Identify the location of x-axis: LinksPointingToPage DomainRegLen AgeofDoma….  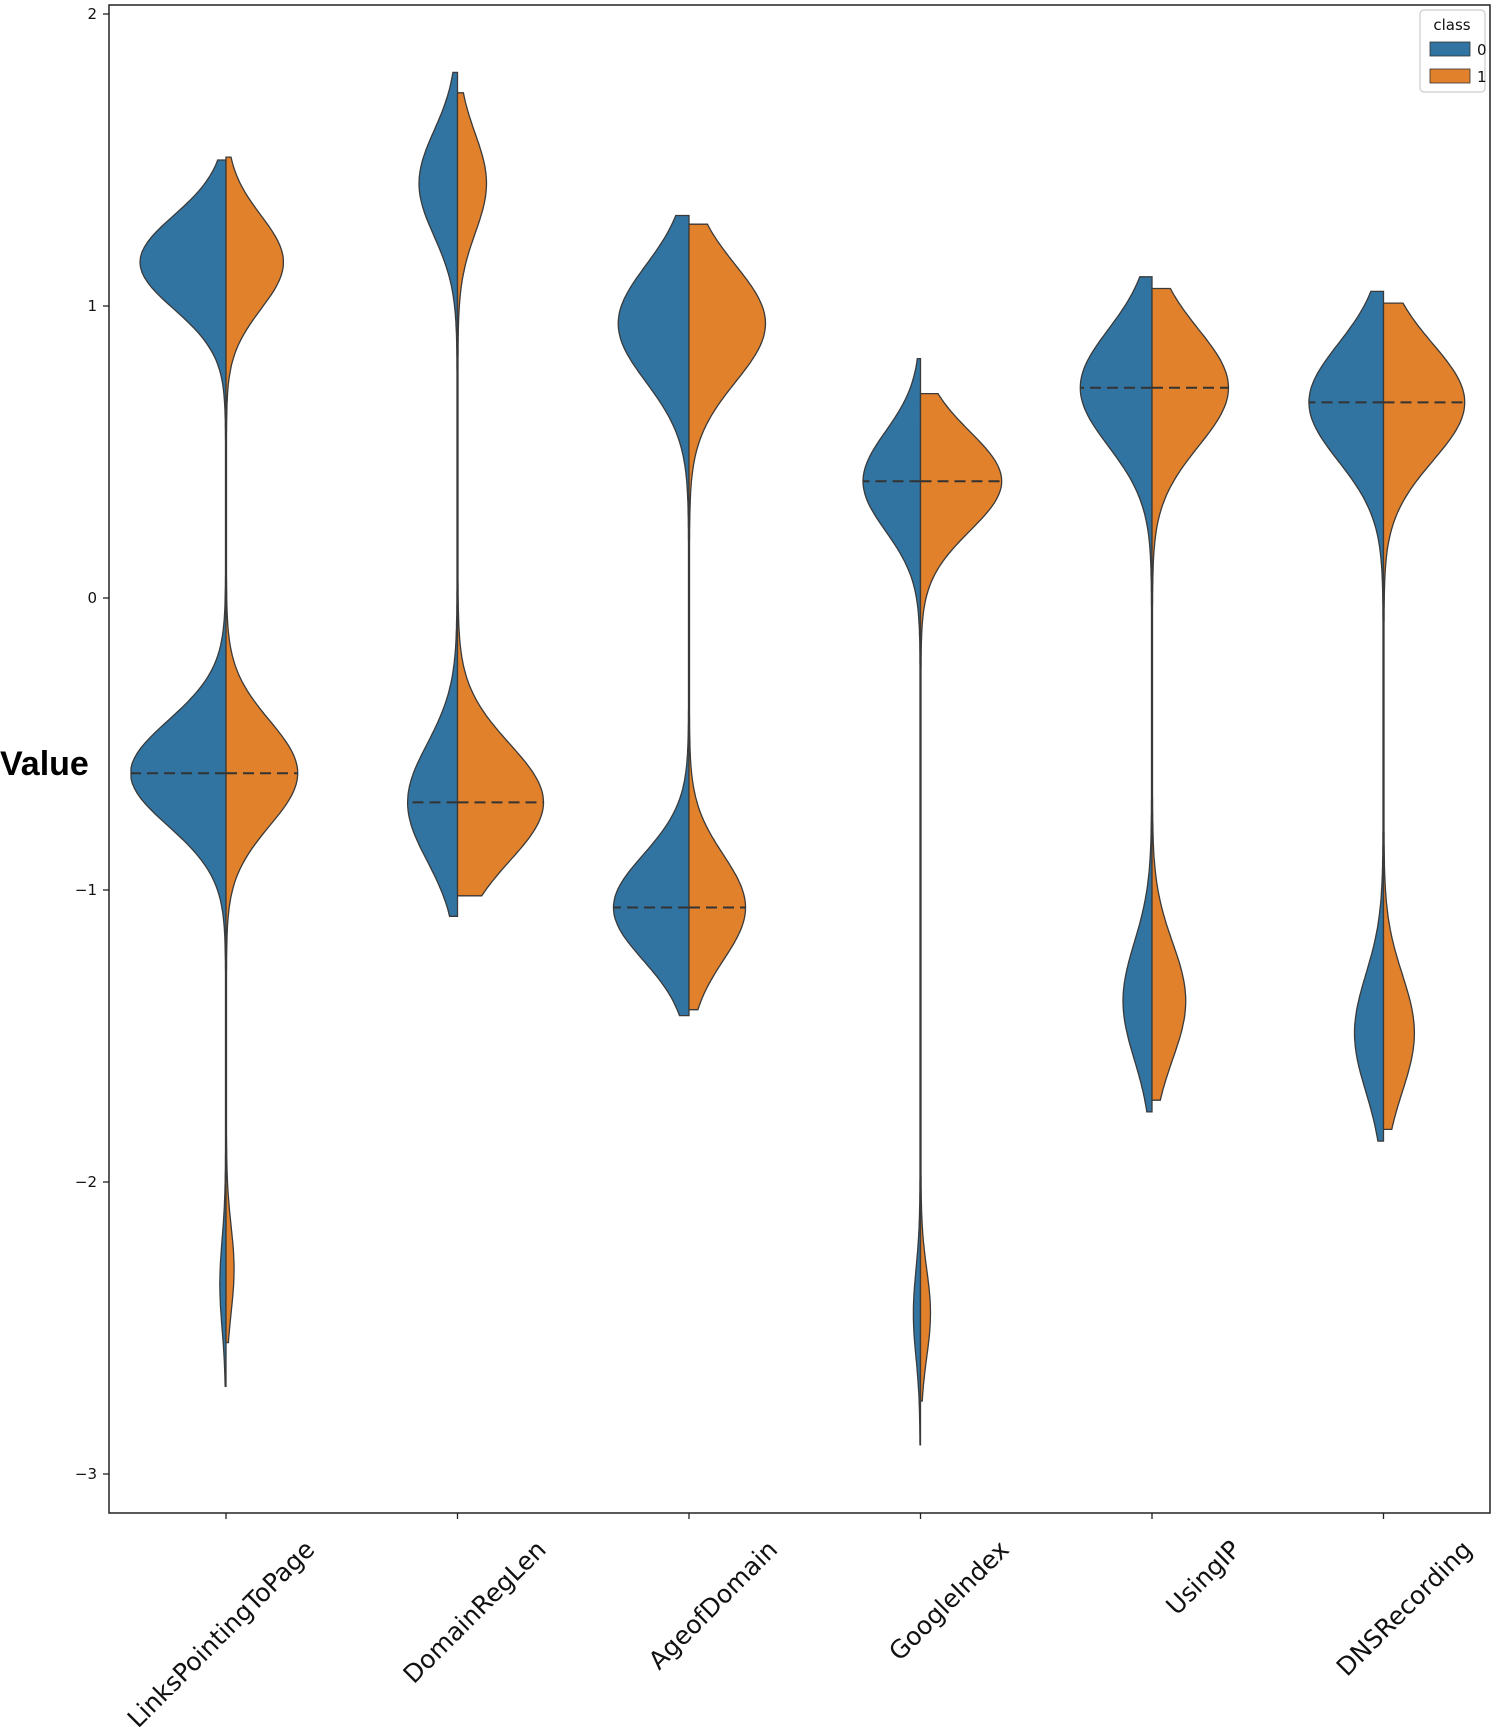
(800, 1620).